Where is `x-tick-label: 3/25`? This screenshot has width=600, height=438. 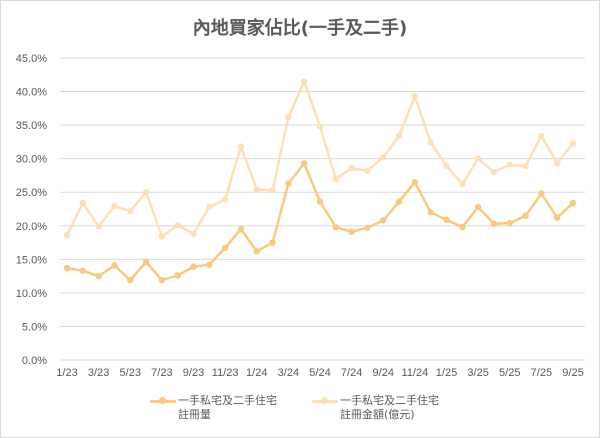 x-tick-label: 3/25 is located at coordinates (477, 373).